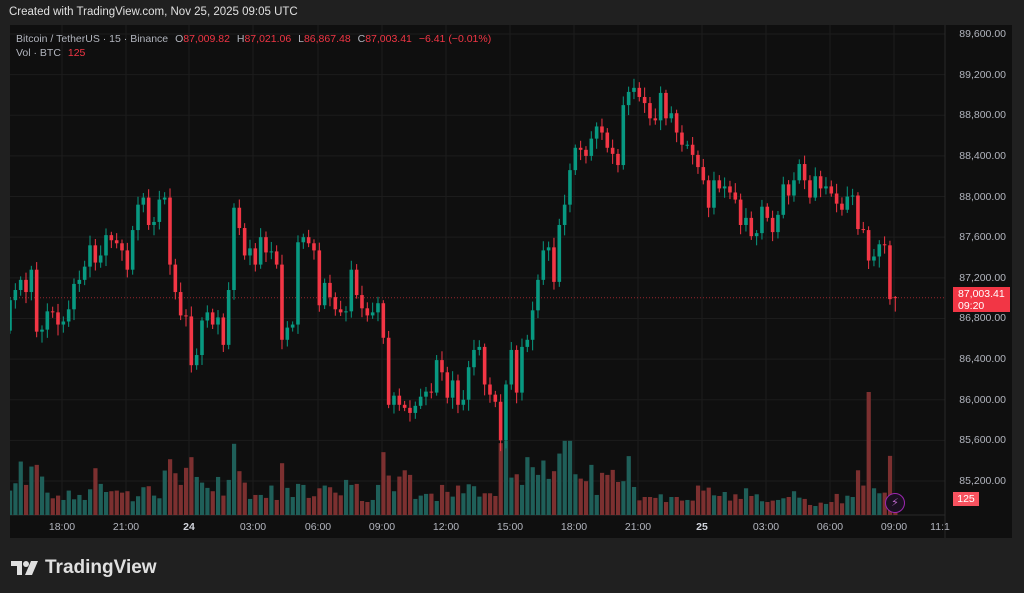 The height and width of the screenshot is (593, 1024). Describe the element at coordinates (638, 527) in the screenshot. I see `time-tick-label: 21:00` at that location.